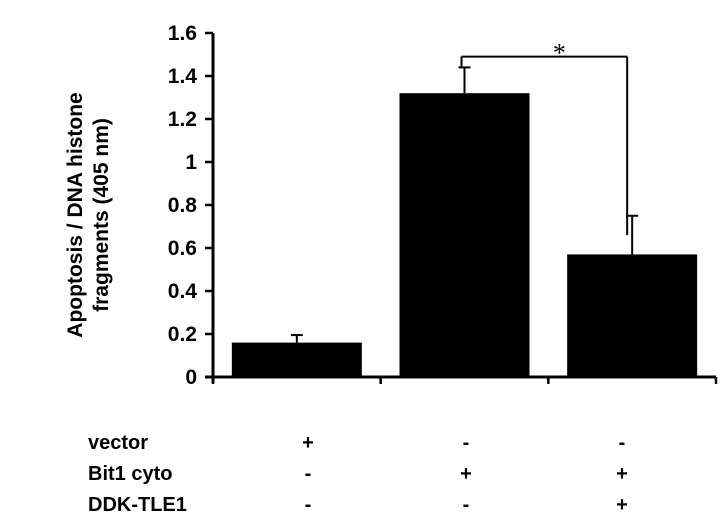 The height and width of the screenshot is (528, 720). I want to click on y-axis-ticks: 0 0.2 0.4 0.6 0.8 1 1.2 1.4 1.6, so click(190, 205).